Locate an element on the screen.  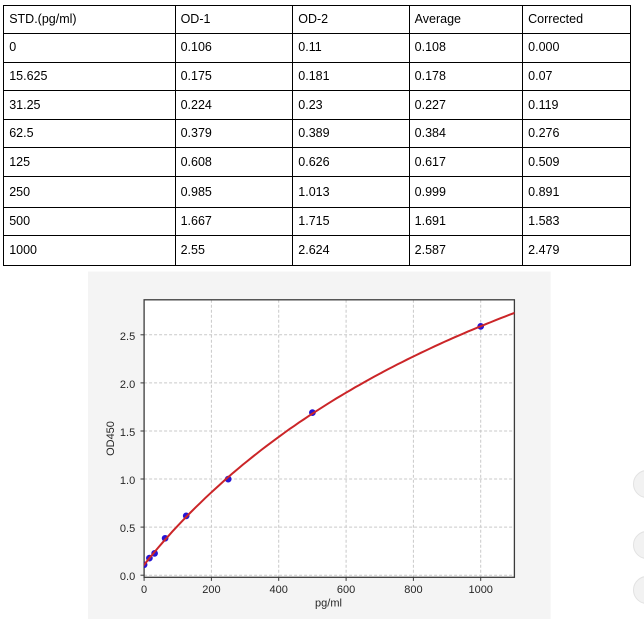
svg-text: 2.0 is located at coordinates (127, 385).